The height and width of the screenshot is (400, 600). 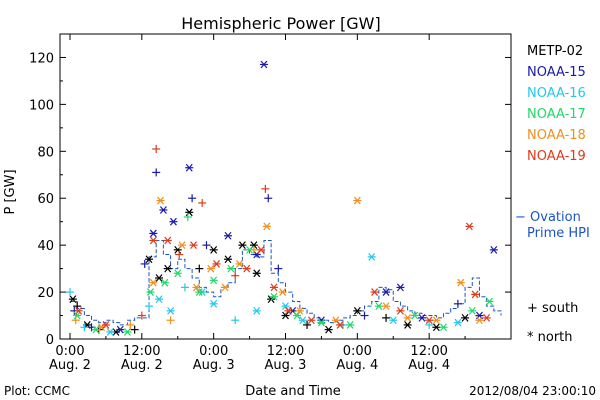 I want to click on x-tick-date: Aug. 3, so click(x=286, y=365).